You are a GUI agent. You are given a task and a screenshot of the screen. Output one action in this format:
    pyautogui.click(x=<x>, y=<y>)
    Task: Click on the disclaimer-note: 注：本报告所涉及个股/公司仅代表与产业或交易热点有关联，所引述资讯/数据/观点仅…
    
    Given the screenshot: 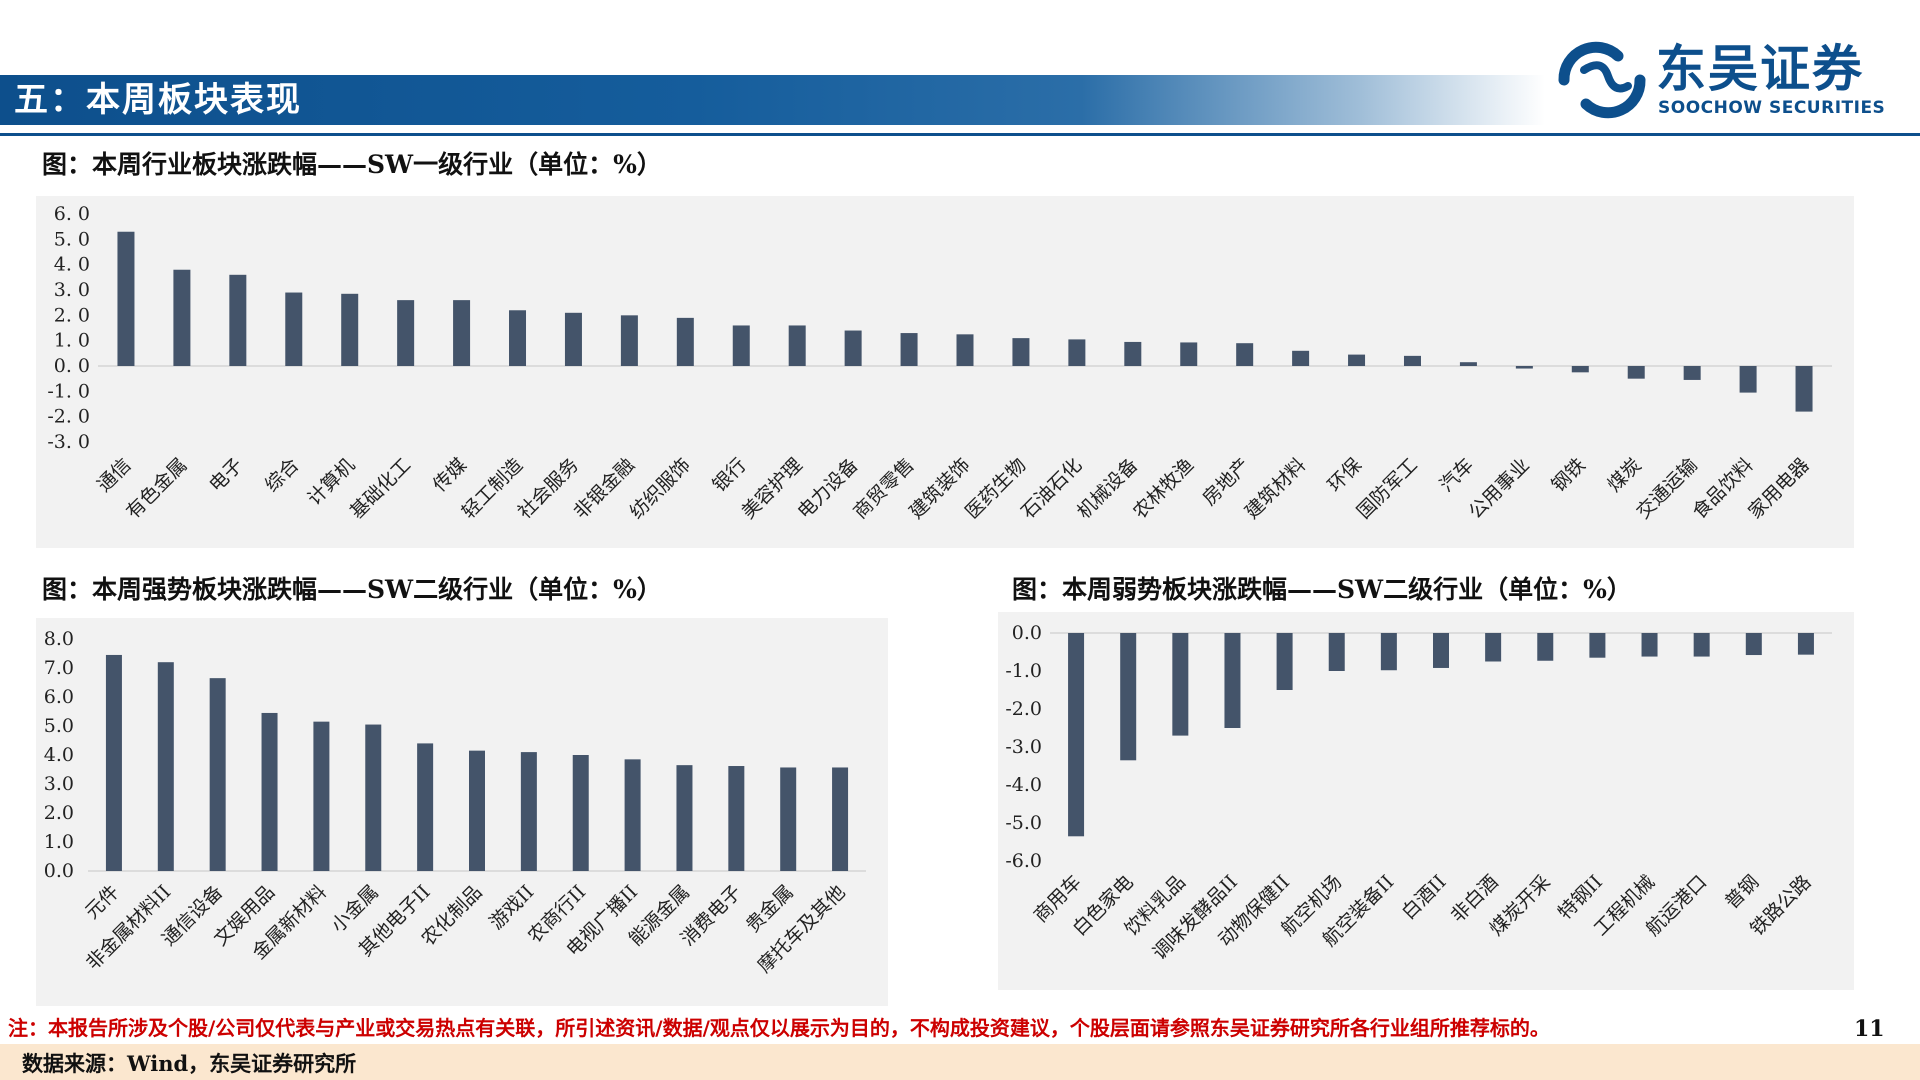 What is the action you would take?
    pyautogui.click(x=779, y=1028)
    